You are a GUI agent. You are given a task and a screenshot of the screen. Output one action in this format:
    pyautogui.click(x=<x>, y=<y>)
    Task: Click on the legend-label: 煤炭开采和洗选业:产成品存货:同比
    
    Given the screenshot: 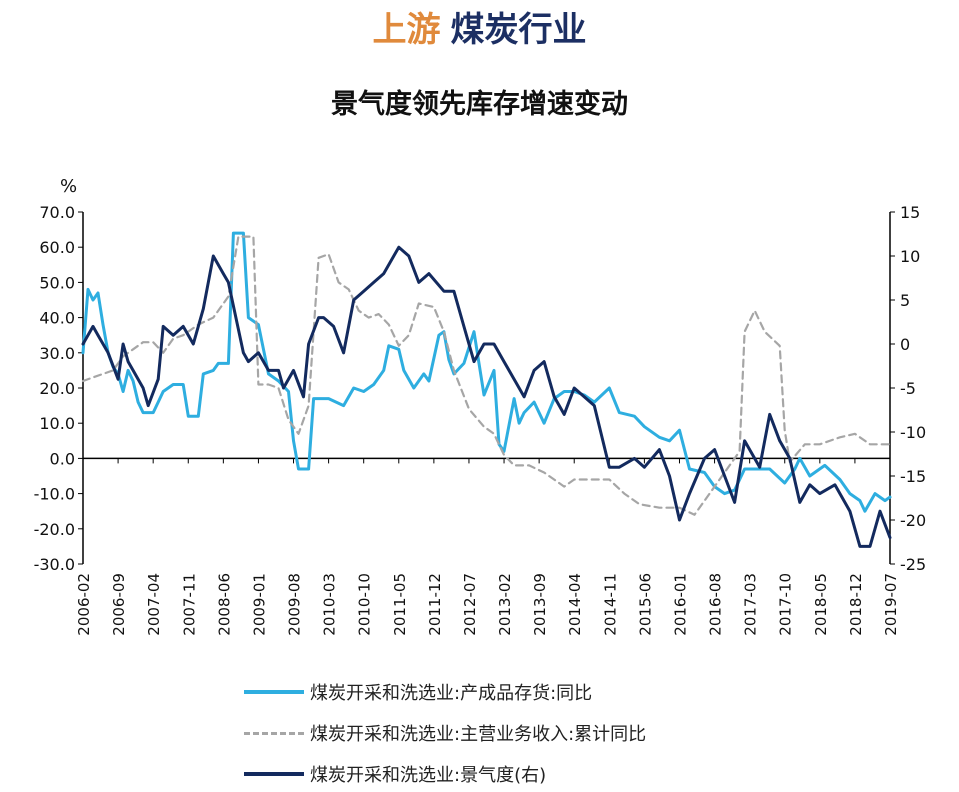 What is the action you would take?
    pyautogui.click(x=451, y=693)
    